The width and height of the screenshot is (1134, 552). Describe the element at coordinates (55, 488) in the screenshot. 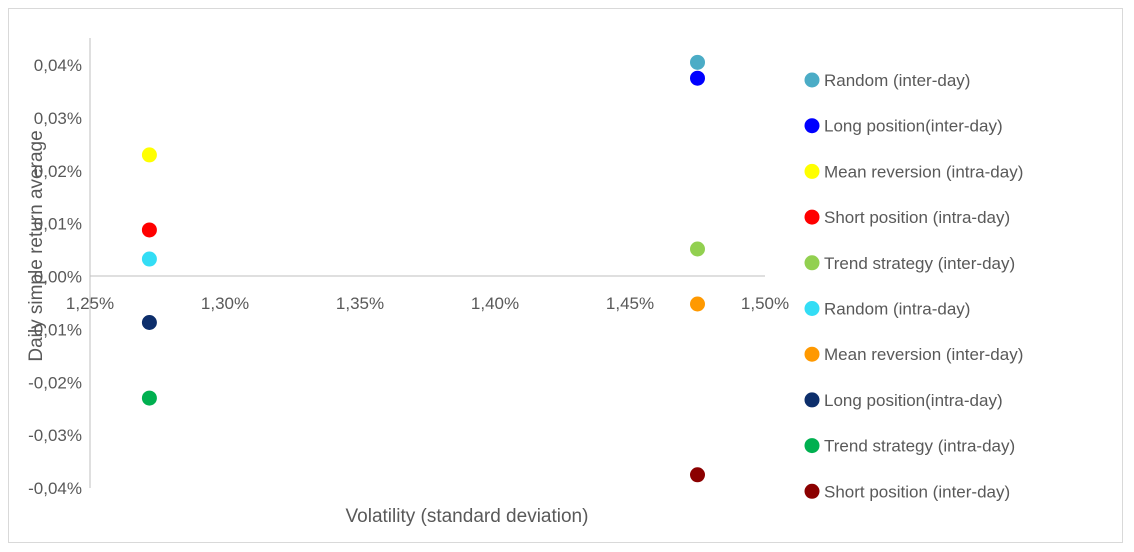

I see `y-tick-label: -0,04%` at that location.